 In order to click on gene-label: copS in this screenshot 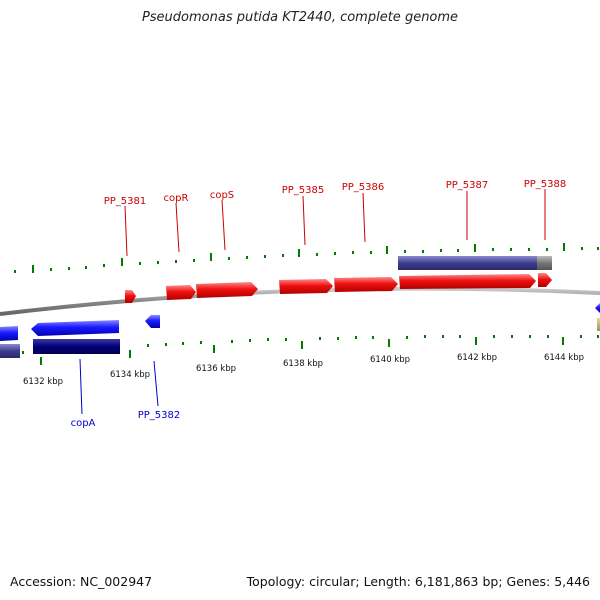, I will do `click(222, 195)`.